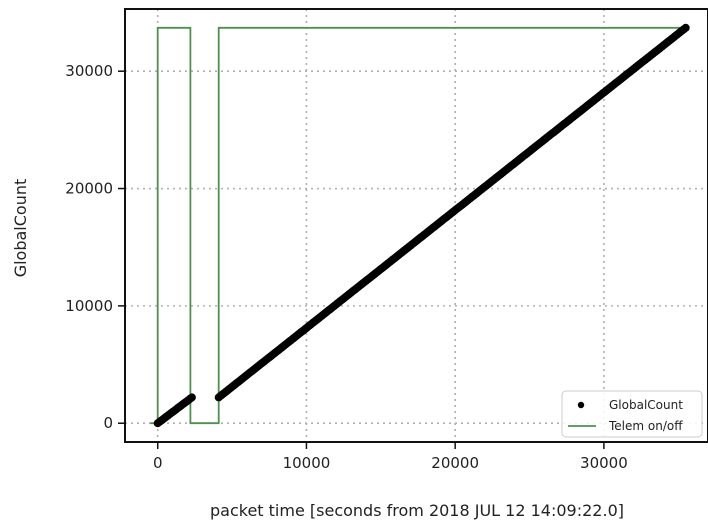 The width and height of the screenshot is (708, 524). I want to click on legend-frame, so click(632, 414).